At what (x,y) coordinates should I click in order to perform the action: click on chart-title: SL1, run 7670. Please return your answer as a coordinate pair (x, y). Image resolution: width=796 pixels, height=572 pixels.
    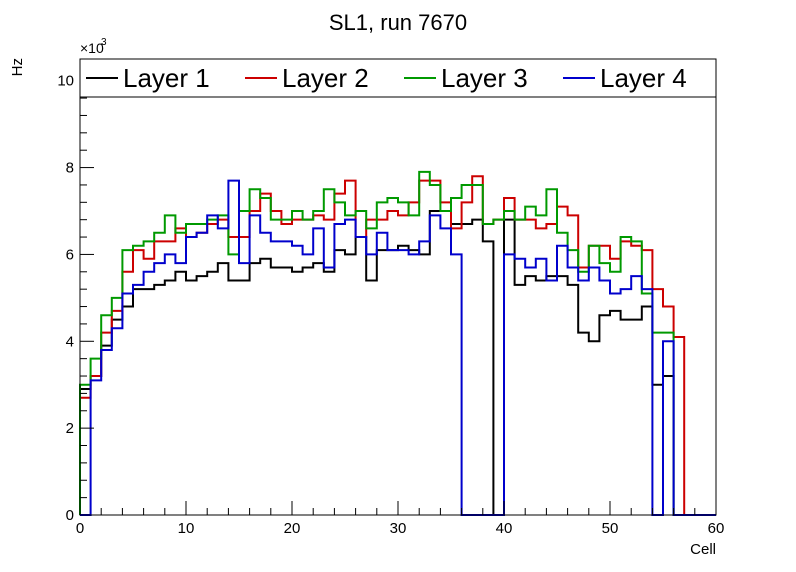
    Looking at the image, I should click on (398, 22).